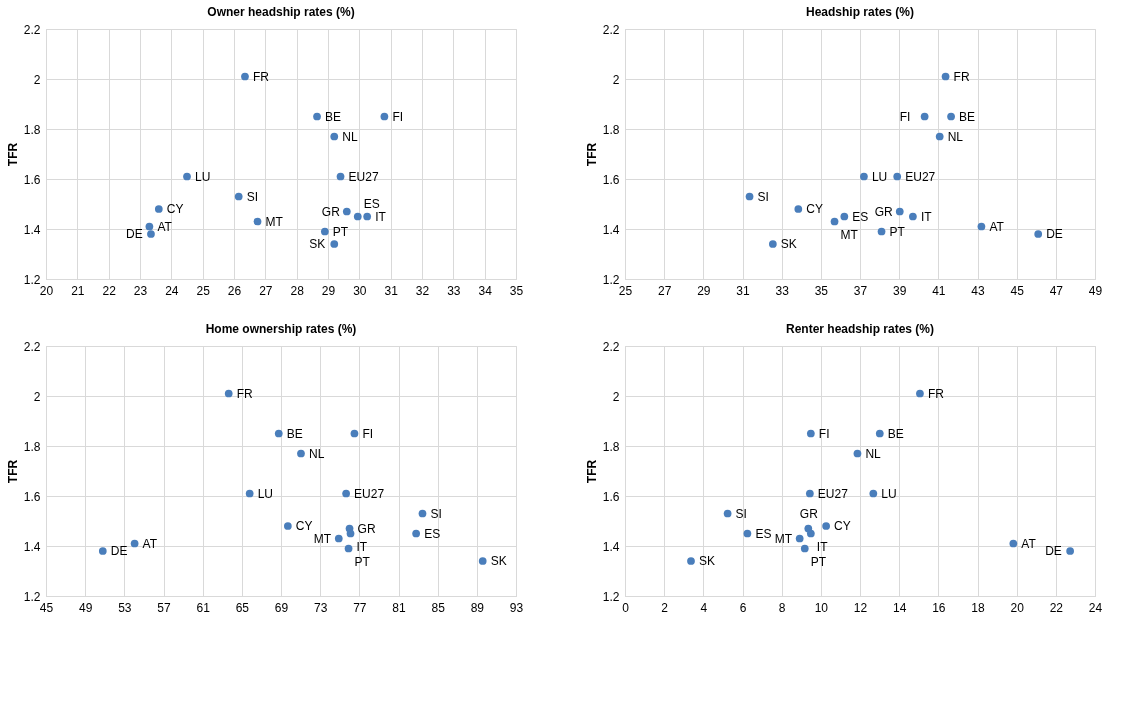 The height and width of the screenshot is (702, 1133). I want to click on chart-title: Headship rates (%), so click(860, 12).